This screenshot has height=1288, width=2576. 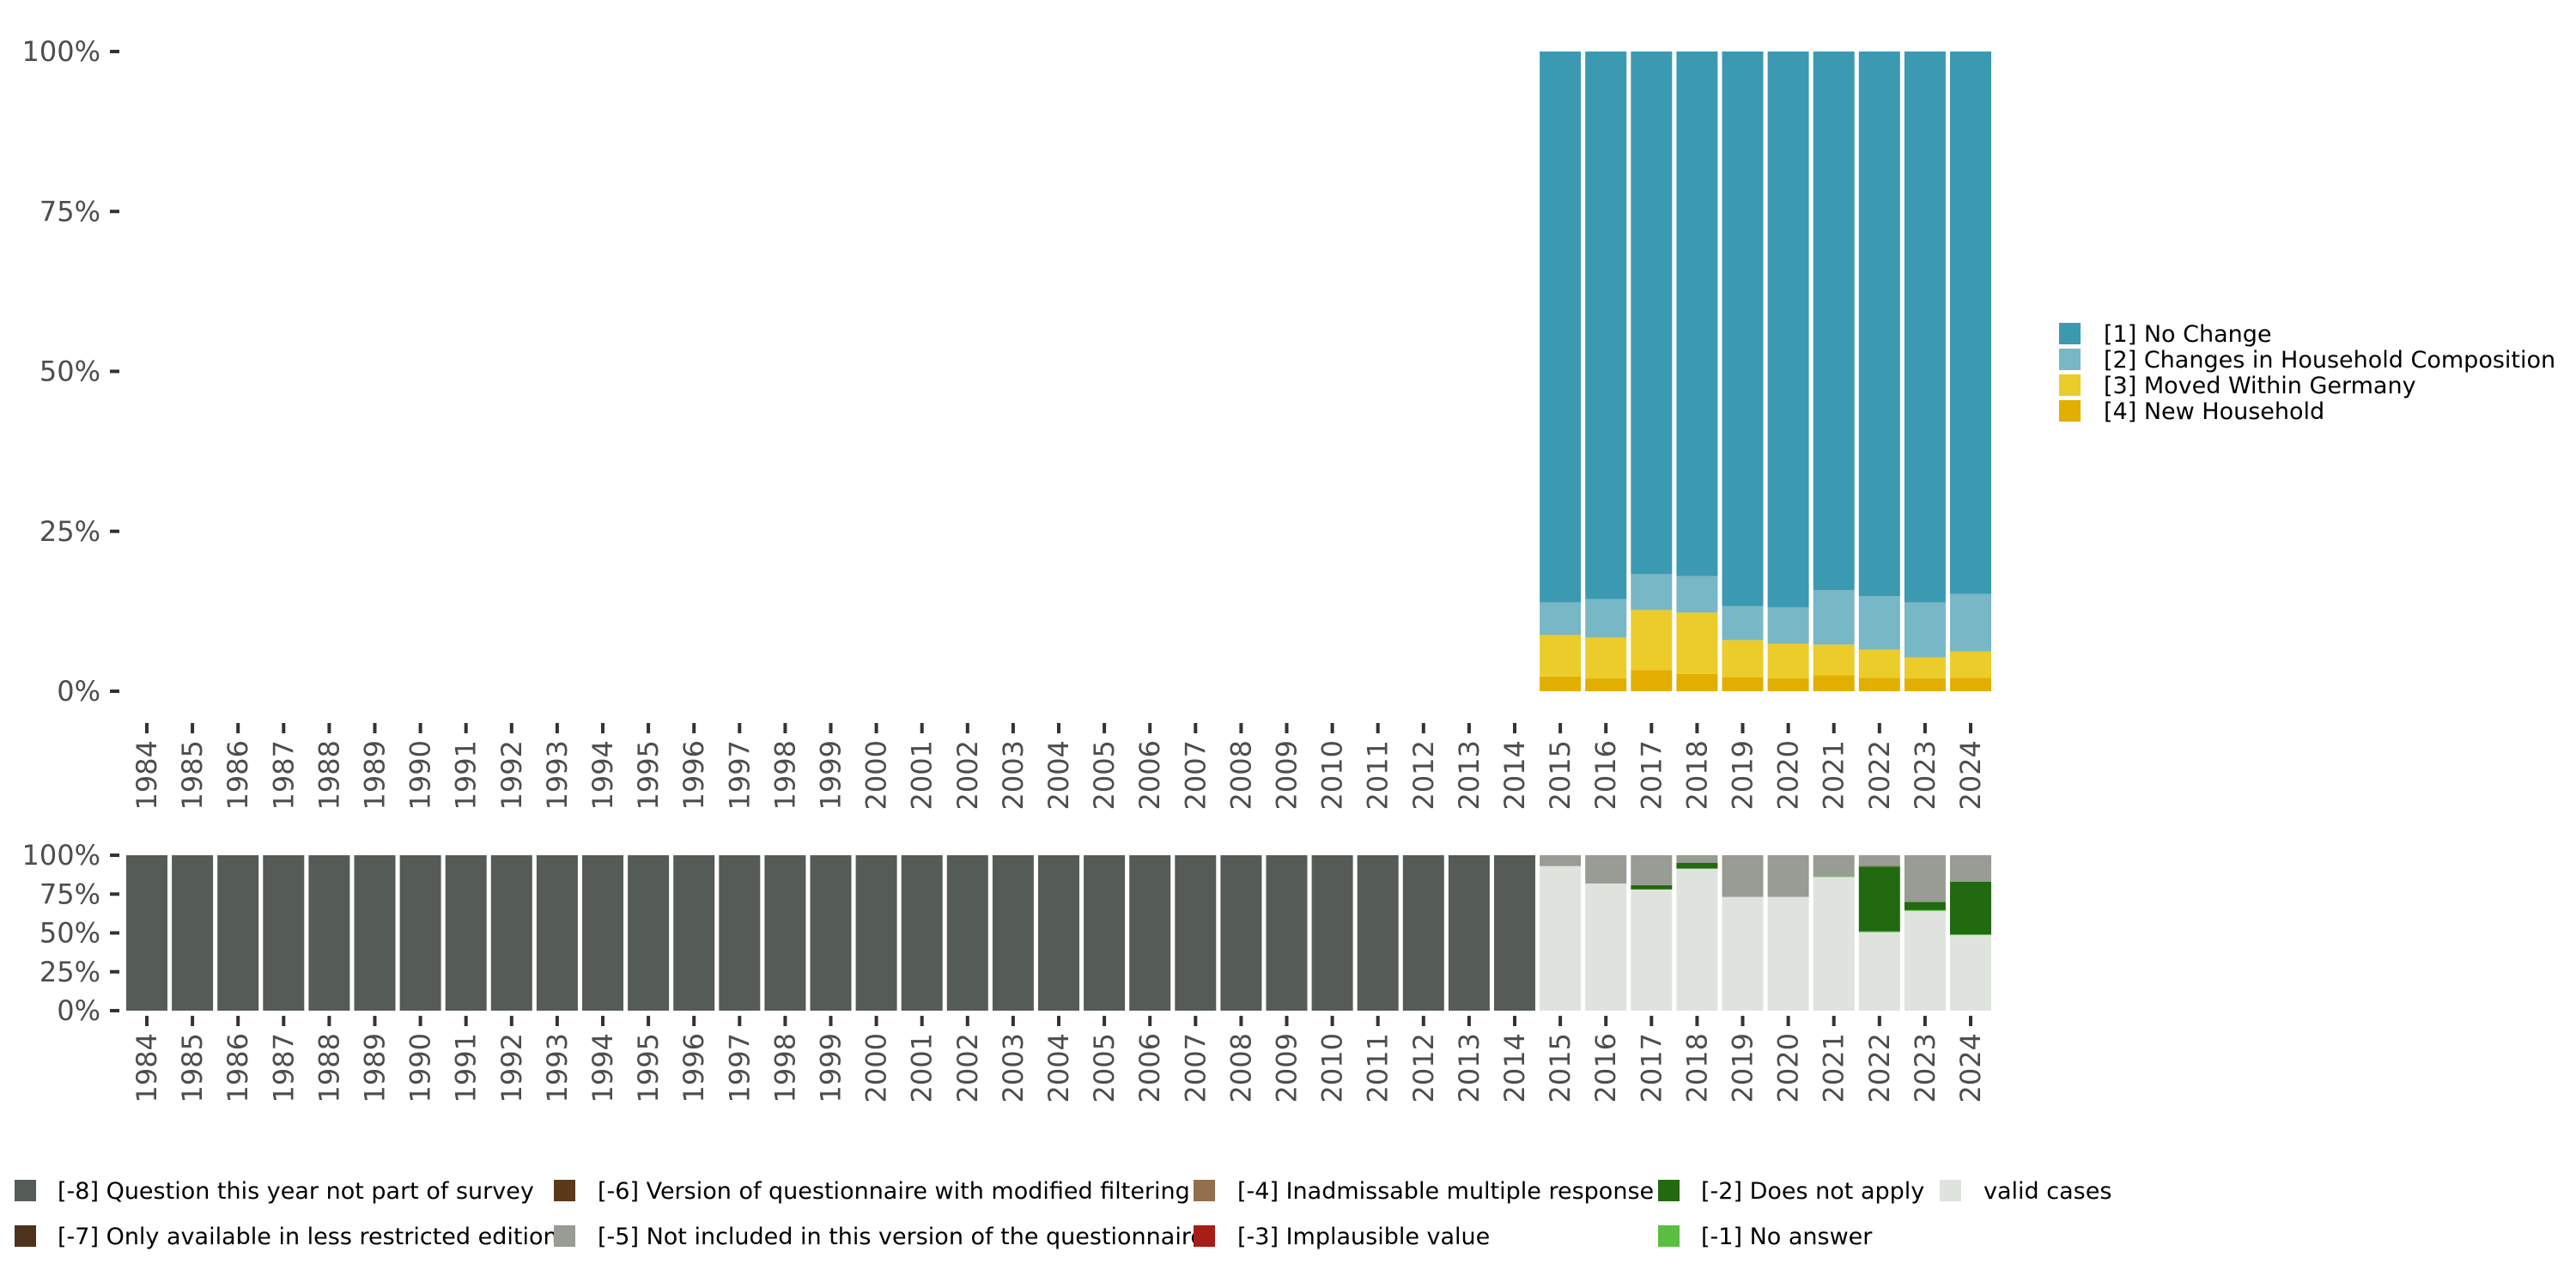 What do you see at coordinates (1879, 861) in the screenshot?
I see `bar-segment-2022-5-not-included-in-this-version-of-the-questionnaire` at bounding box center [1879, 861].